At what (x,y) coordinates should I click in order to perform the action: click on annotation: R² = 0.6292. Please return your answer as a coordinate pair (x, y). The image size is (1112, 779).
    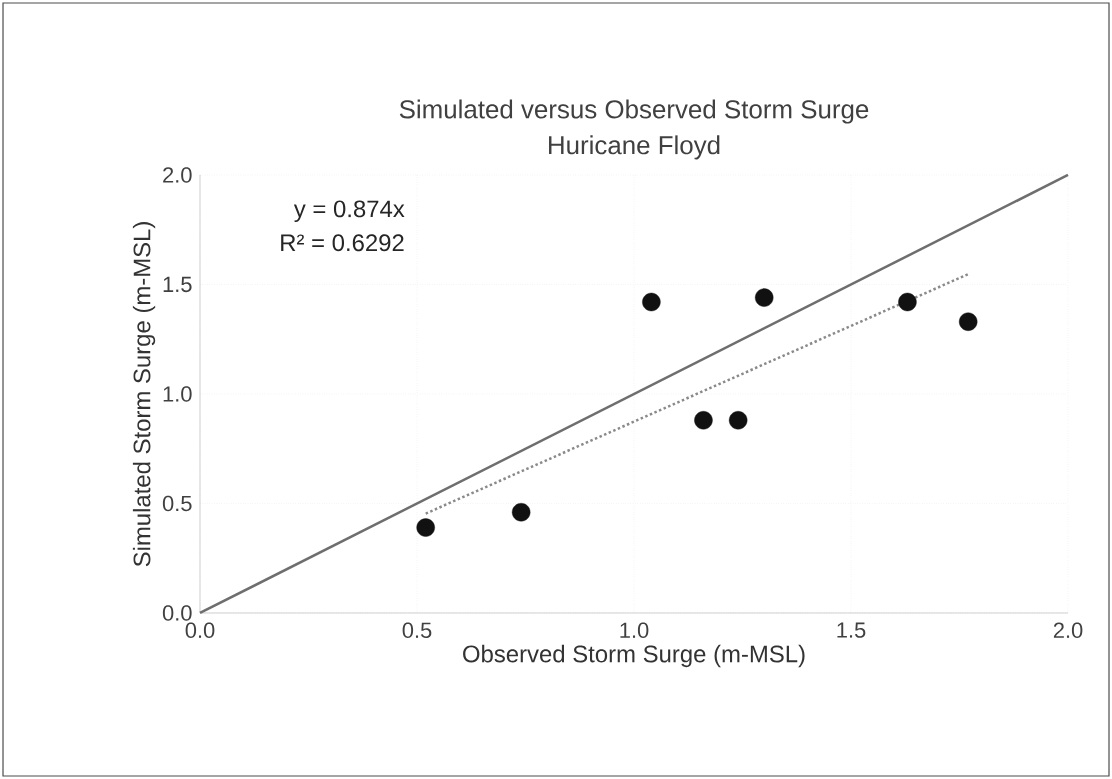
    Looking at the image, I should click on (342, 243).